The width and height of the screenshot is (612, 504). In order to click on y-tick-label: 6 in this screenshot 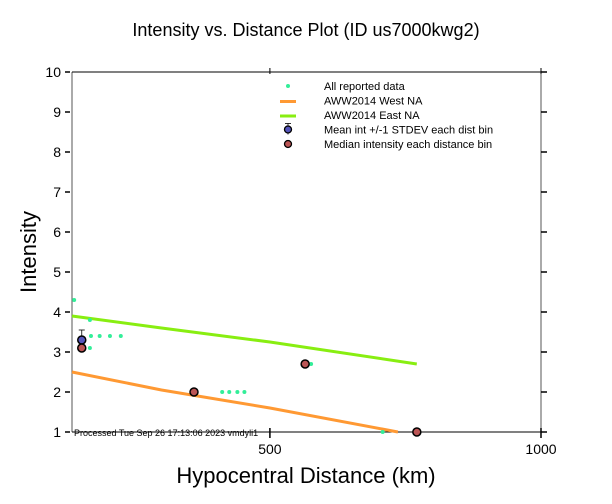, I will do `click(57, 232)`.